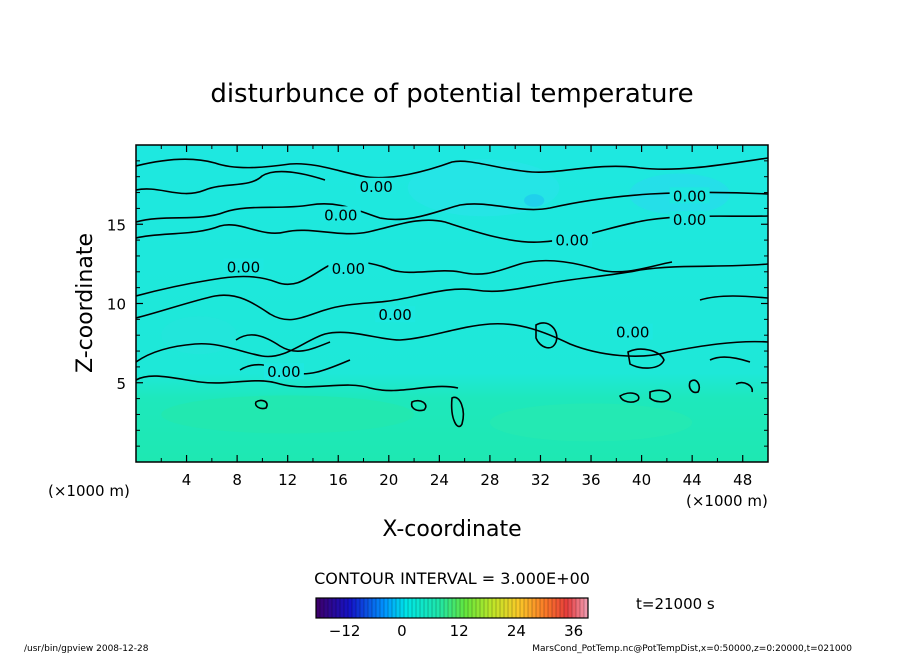 The height and width of the screenshot is (654, 904). What do you see at coordinates (439, 480) in the screenshot?
I see `x-tick-label: 24` at bounding box center [439, 480].